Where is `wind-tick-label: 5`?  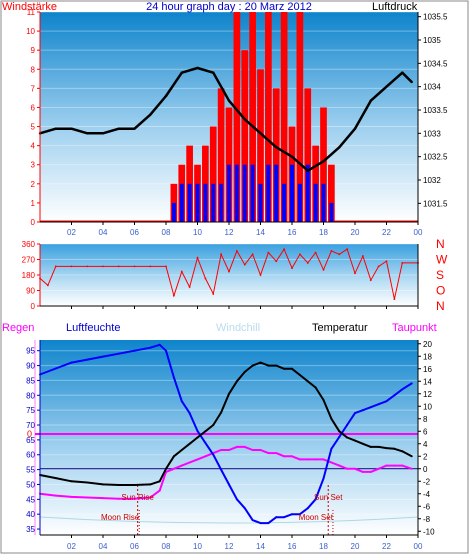 wind-tick-label: 5 is located at coordinates (33, 127).